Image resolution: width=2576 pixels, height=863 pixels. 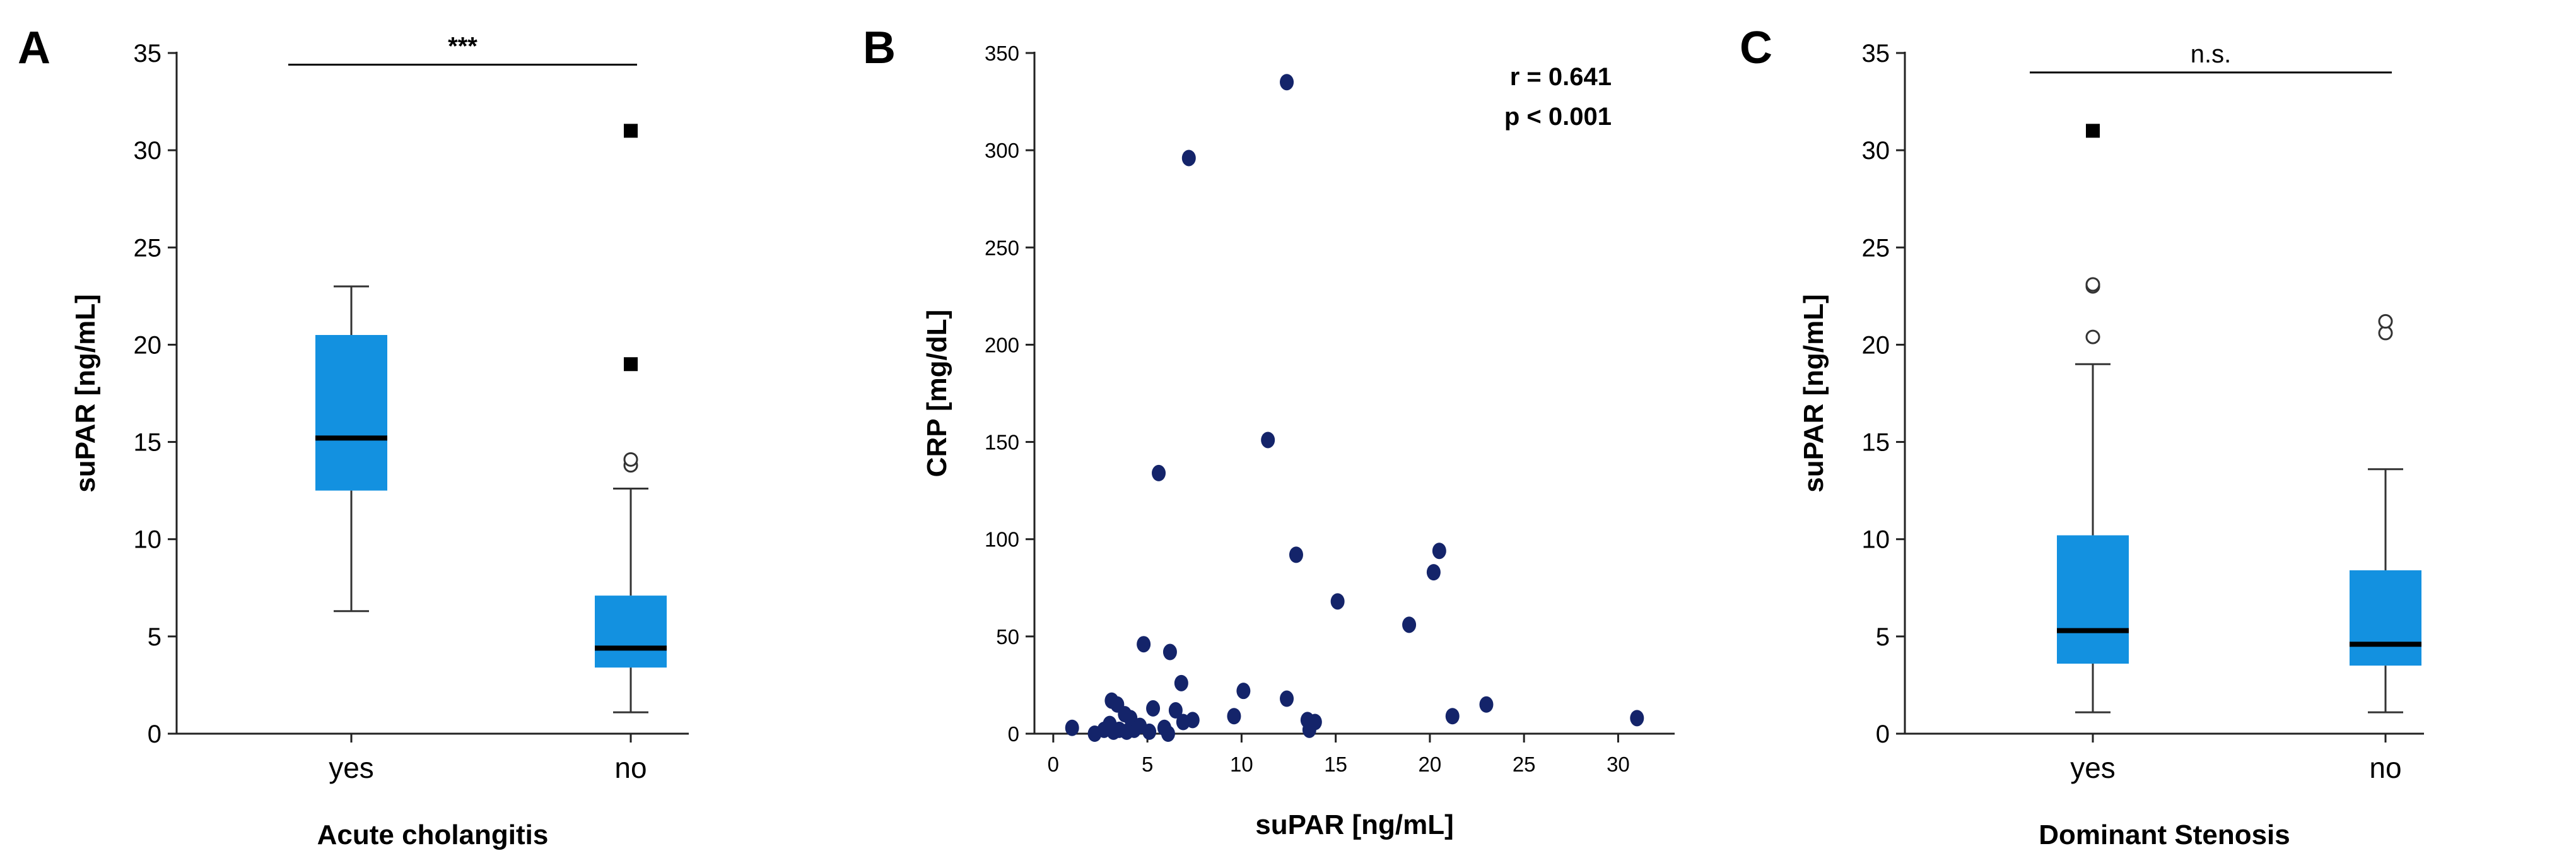 I want to click on x-tick-label-c-no: no, so click(x=2385, y=768).